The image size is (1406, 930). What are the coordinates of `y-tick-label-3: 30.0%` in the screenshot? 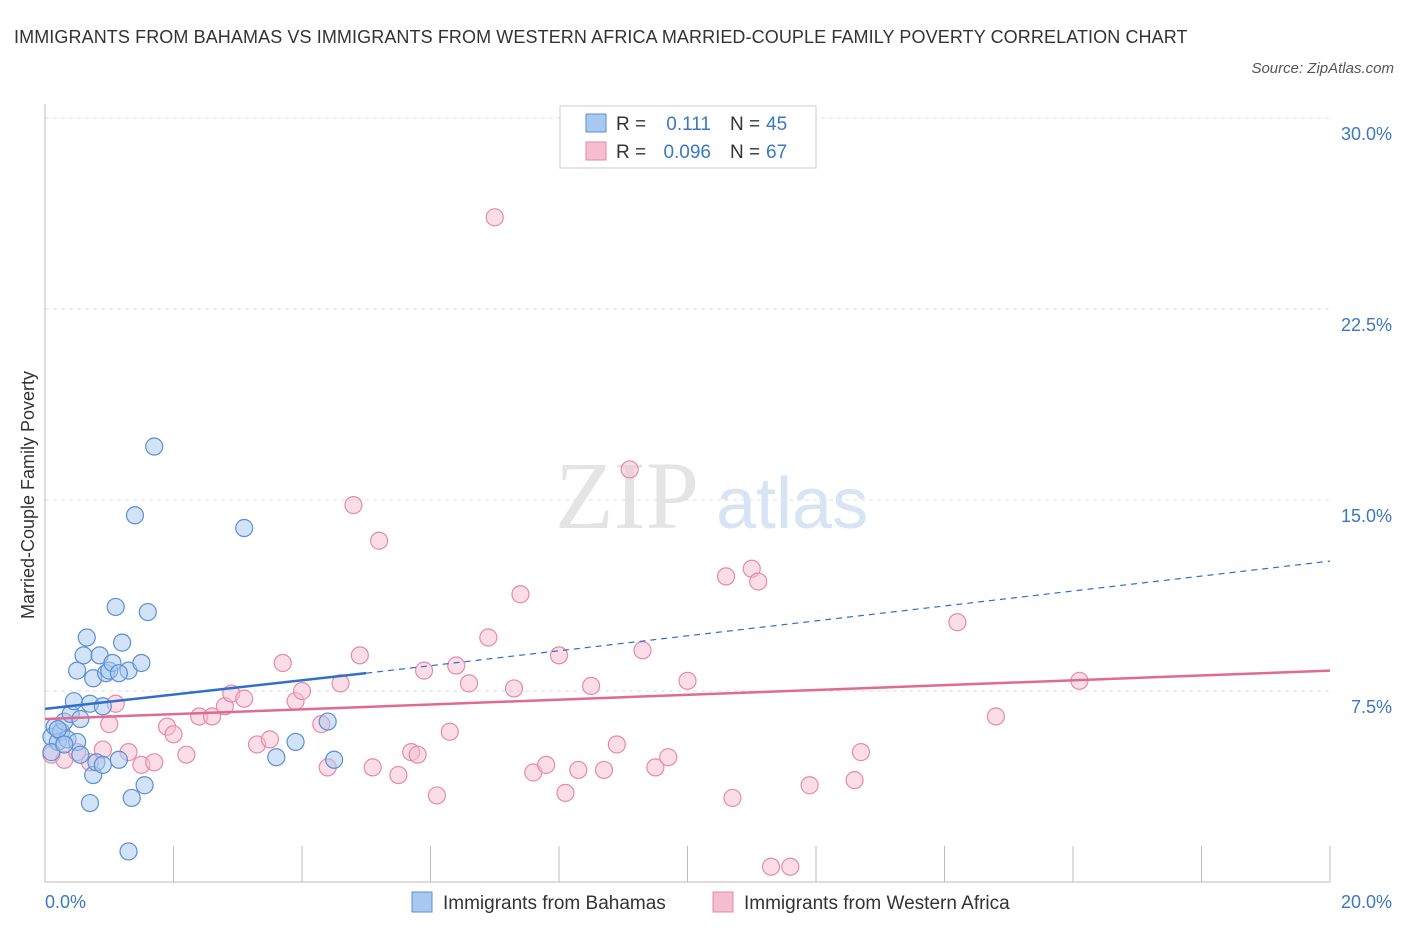 It's located at (1366, 134).